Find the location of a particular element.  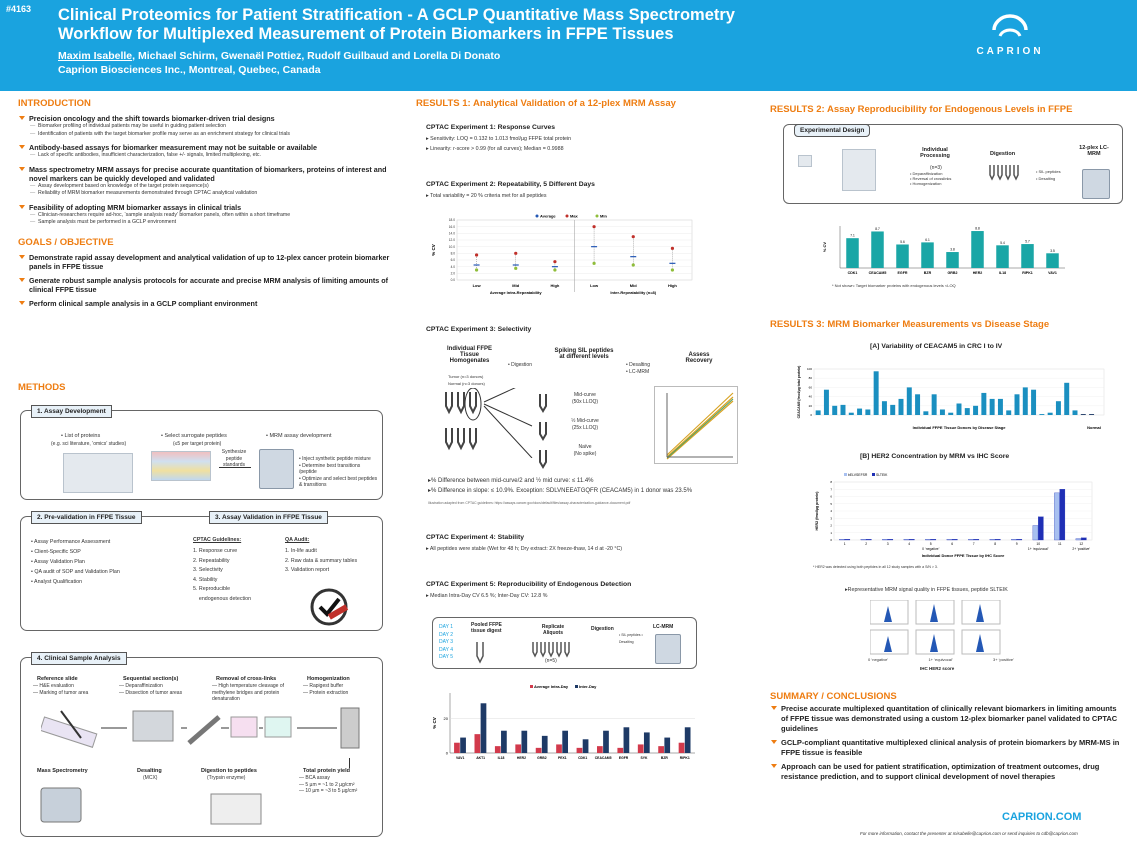

prevalidation-item: • QA audit of SOP and Validation Plan is located at coordinates (75, 572).